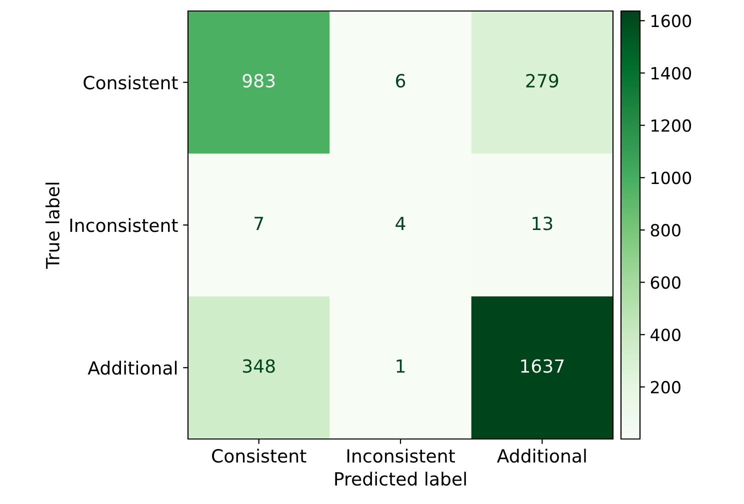  What do you see at coordinates (53, 225) in the screenshot?
I see `y-axis-title: True label` at bounding box center [53, 225].